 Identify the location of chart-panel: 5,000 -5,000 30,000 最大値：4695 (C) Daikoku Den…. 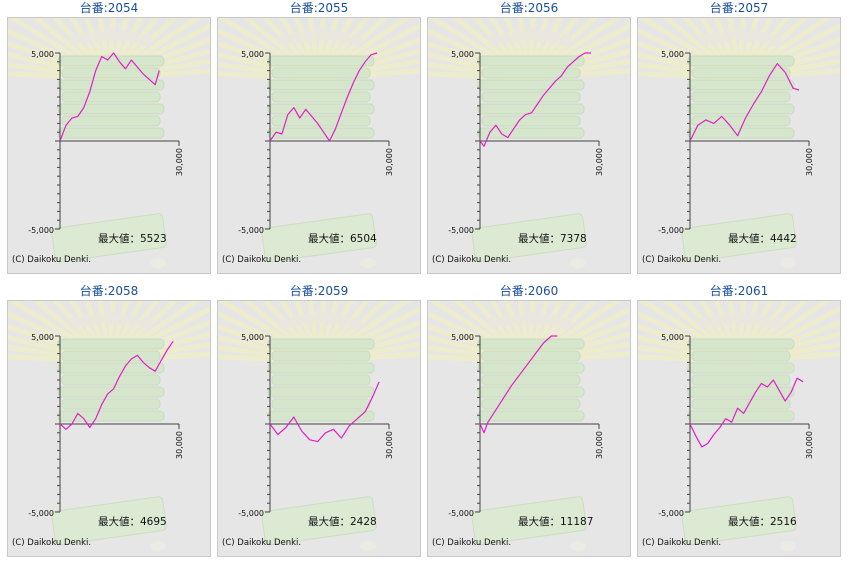
(109, 428).